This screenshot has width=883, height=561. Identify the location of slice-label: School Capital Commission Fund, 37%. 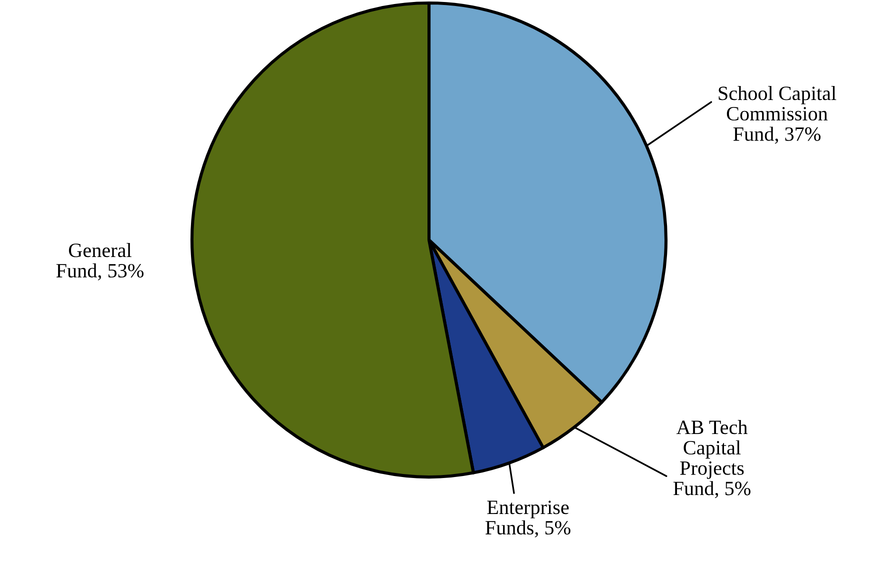
(777, 115).